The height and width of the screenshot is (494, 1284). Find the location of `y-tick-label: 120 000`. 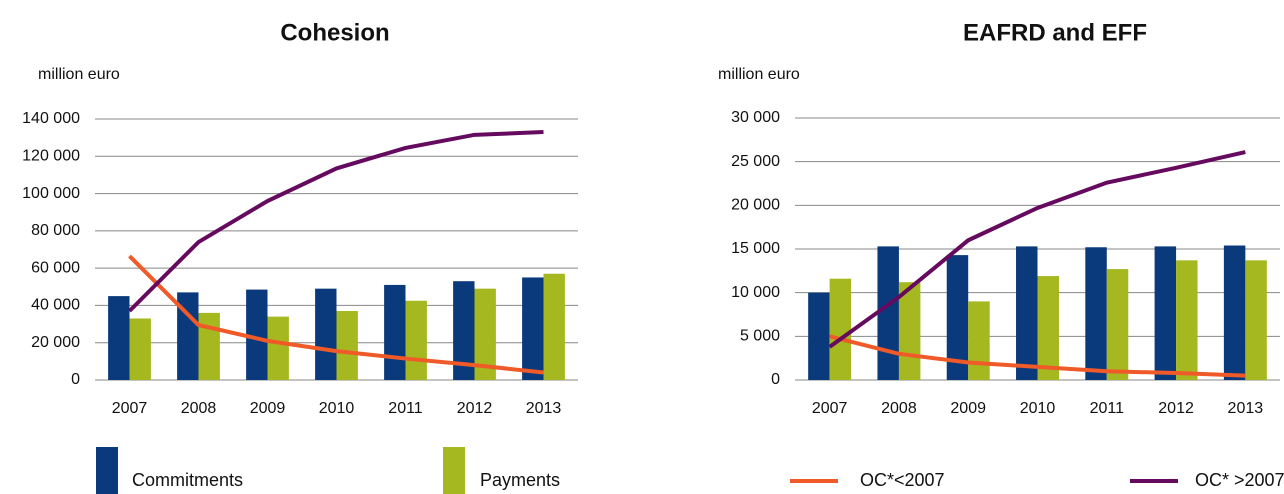

y-tick-label: 120 000 is located at coordinates (51, 156).